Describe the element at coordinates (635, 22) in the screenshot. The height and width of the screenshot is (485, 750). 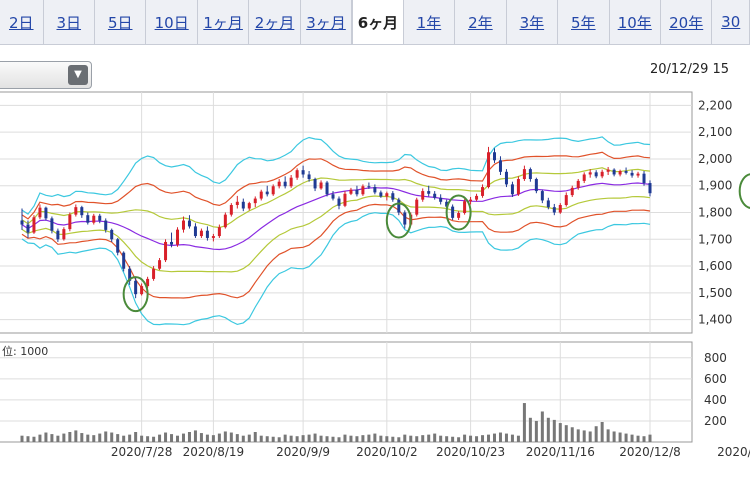
I see `tab-12: 10年` at that location.